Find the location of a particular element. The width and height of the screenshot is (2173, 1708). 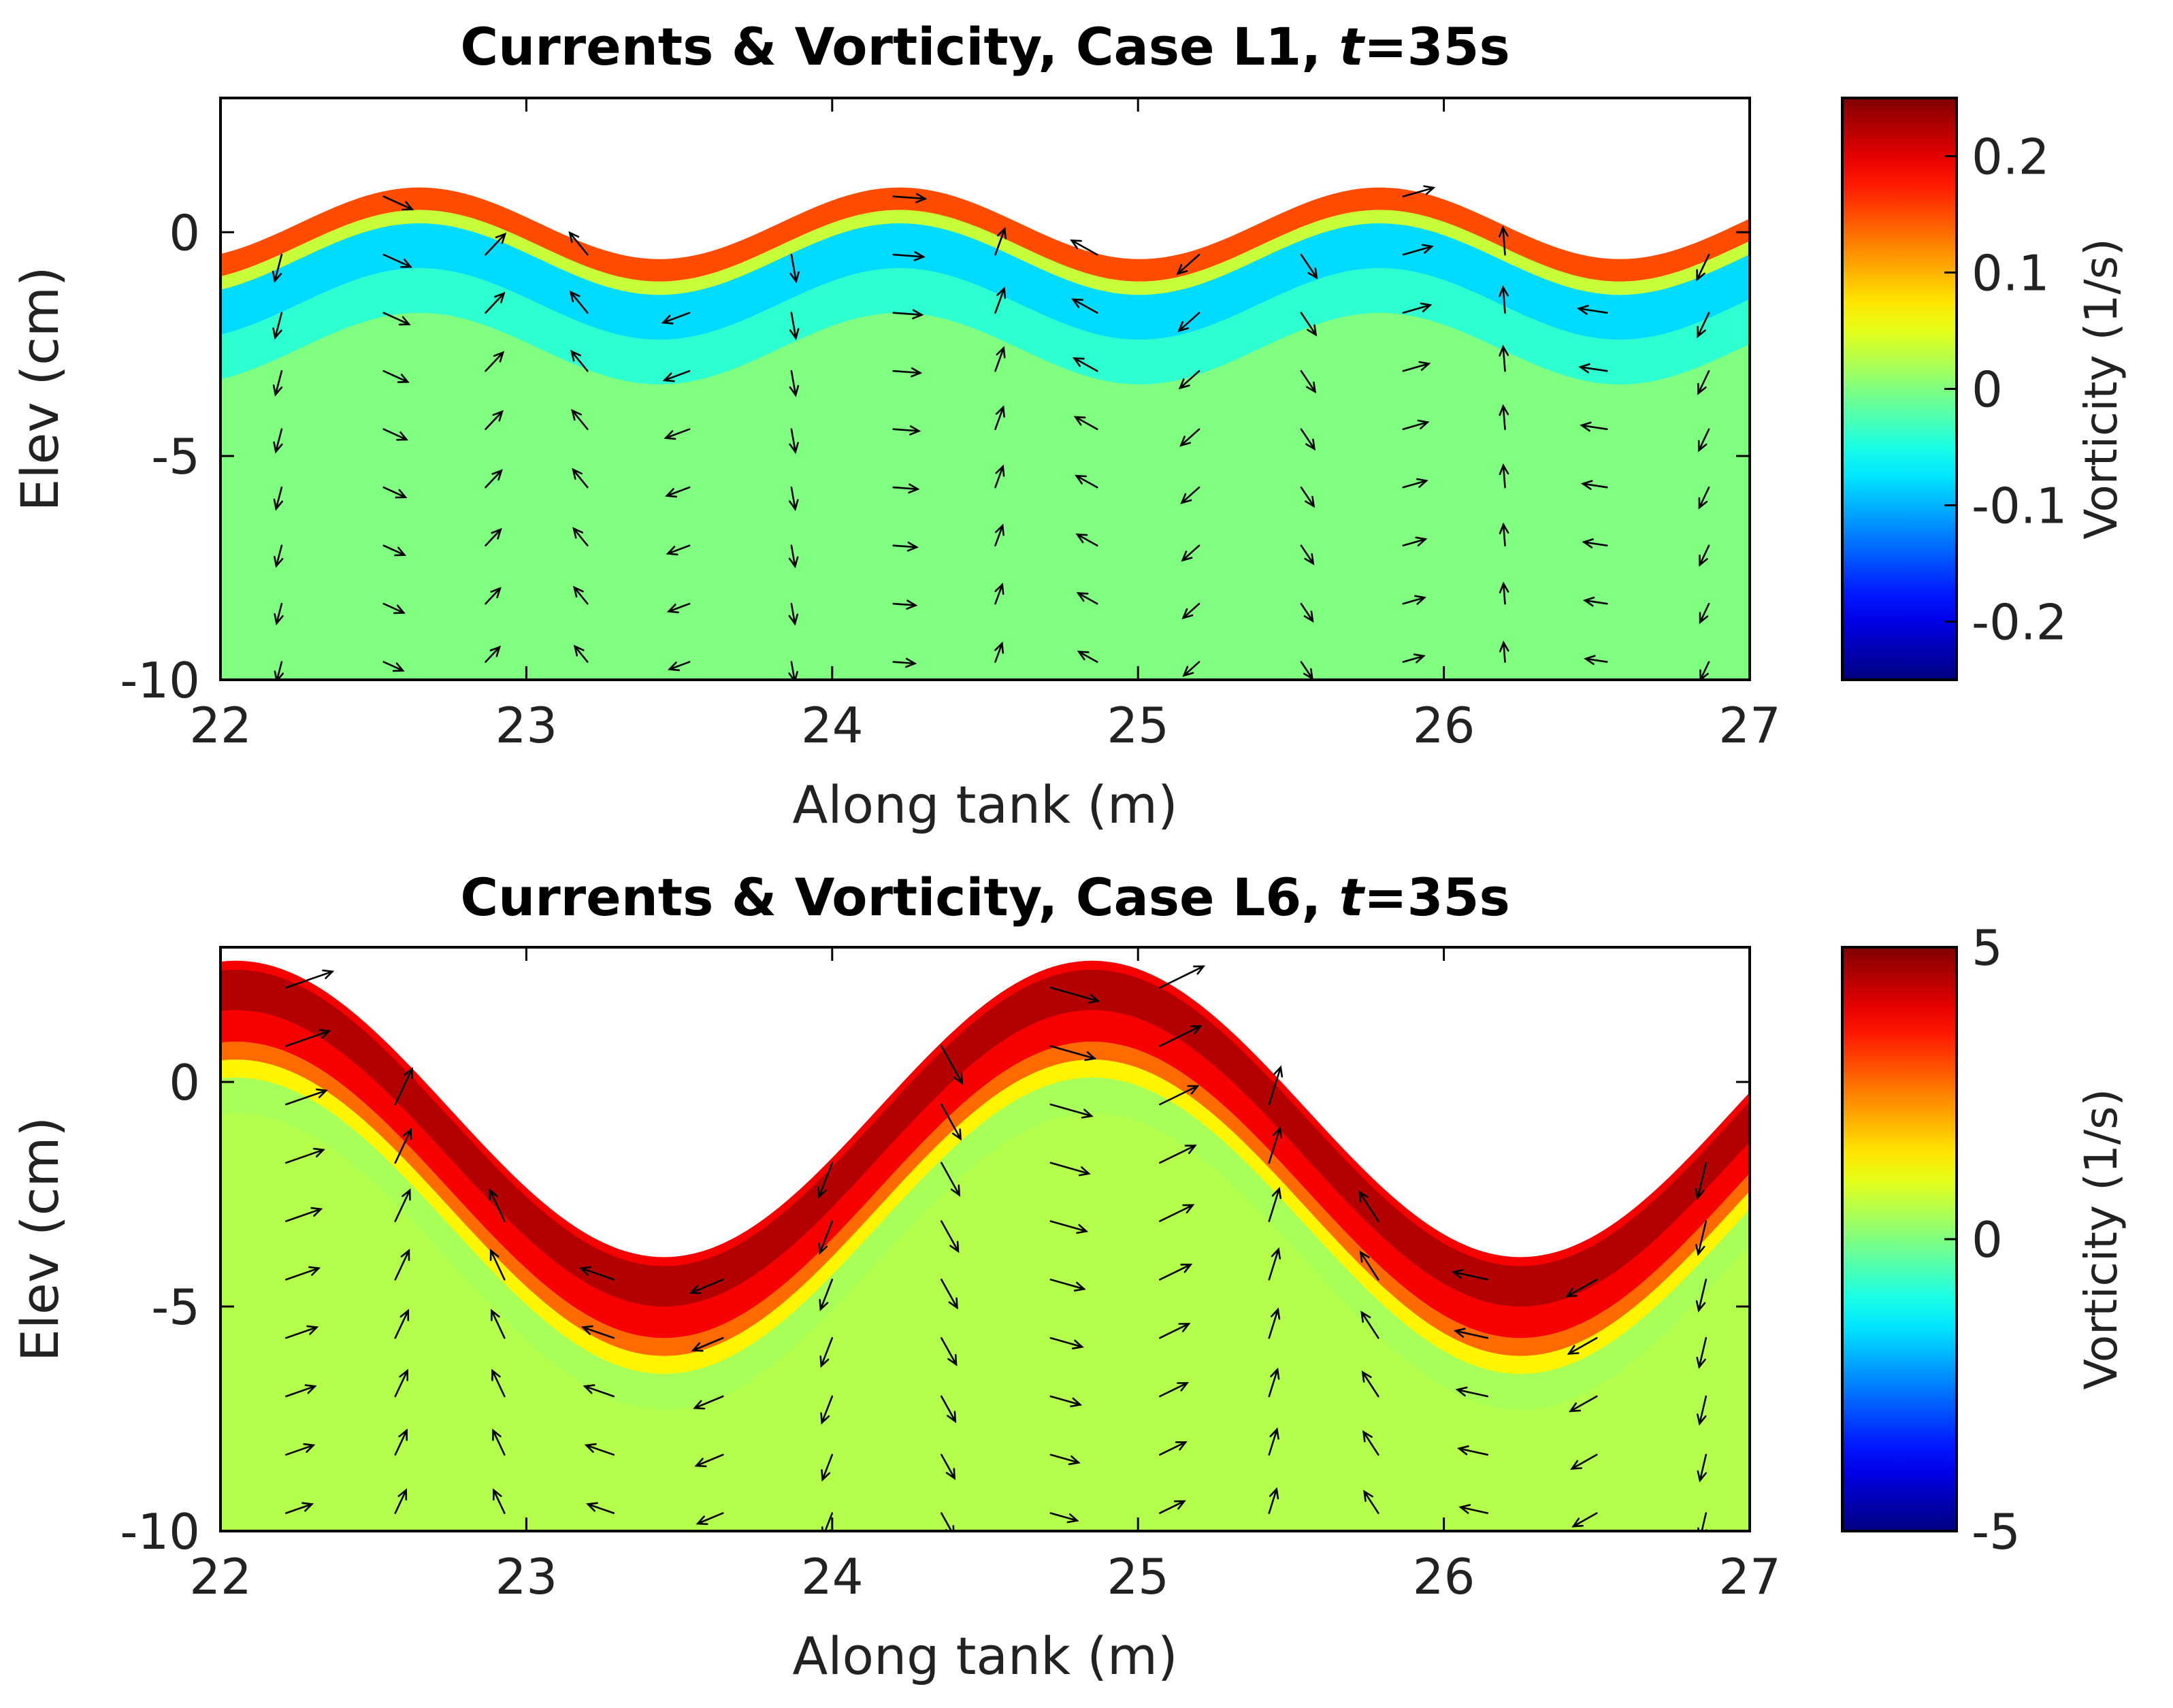

colorbar-tick-label: 0.2 is located at coordinates (2011, 157).